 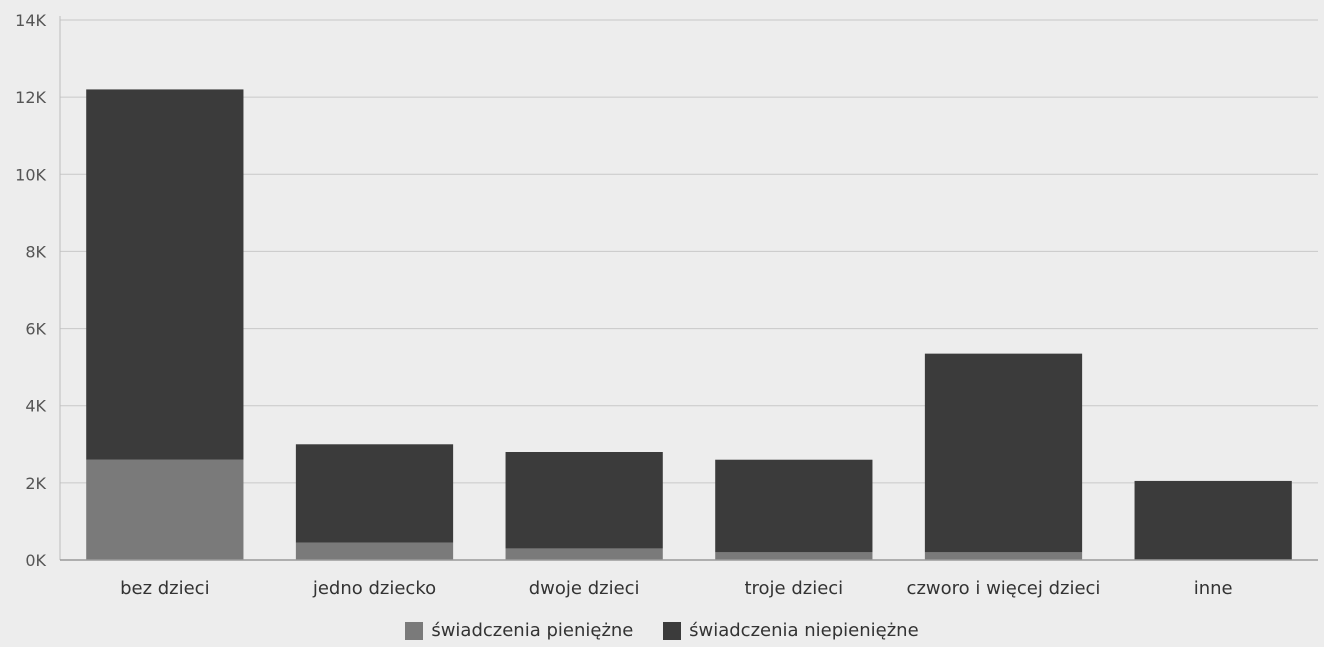 What do you see at coordinates (672, 630) in the screenshot?
I see `legend-swatch-nonmonetary` at bounding box center [672, 630].